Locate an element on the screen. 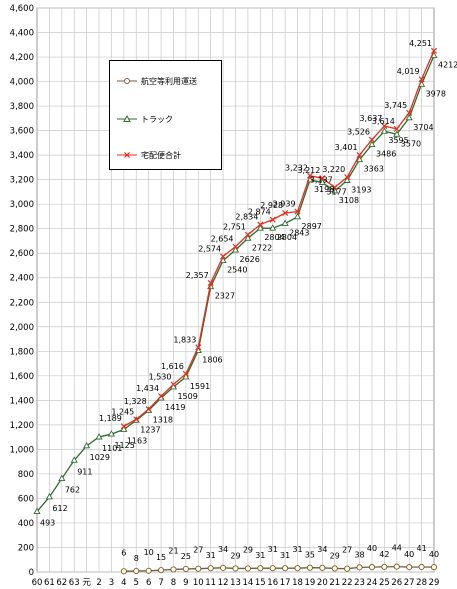  x-tick-label: 5 is located at coordinates (136, 583).